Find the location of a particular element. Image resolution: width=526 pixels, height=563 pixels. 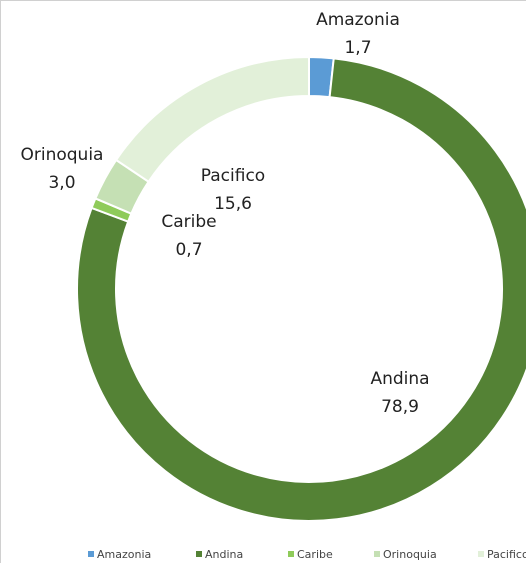

legend-label: Orinoquia is located at coordinates (410, 554).